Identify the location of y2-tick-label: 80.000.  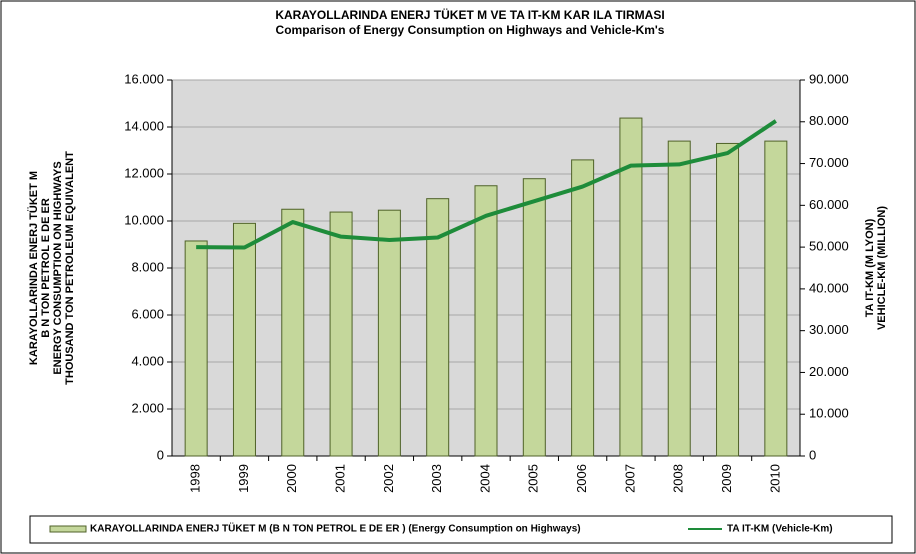
(829, 120).